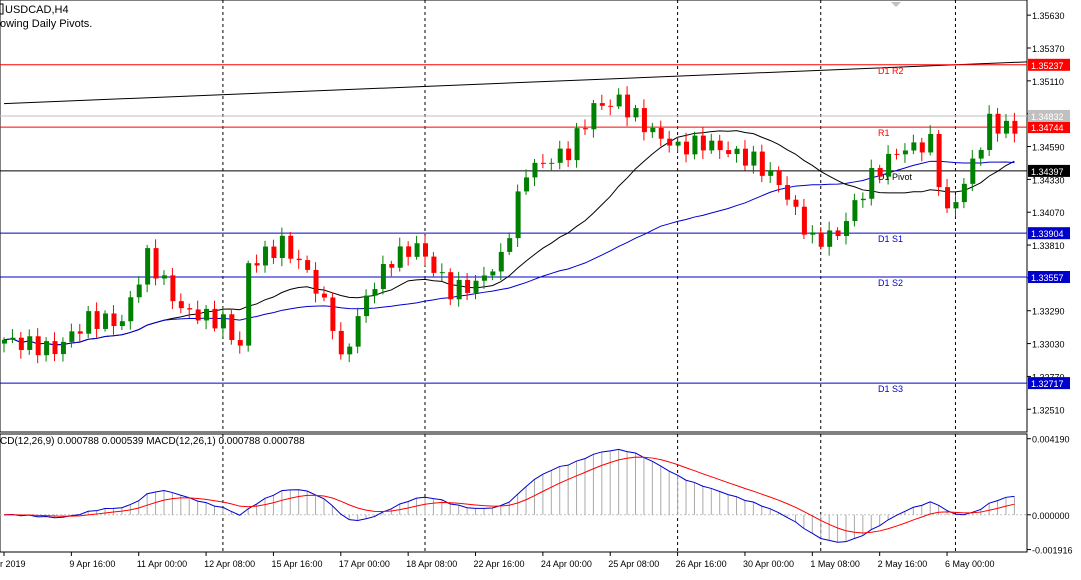  I want to click on resistance-trendline, so click(515, 83).